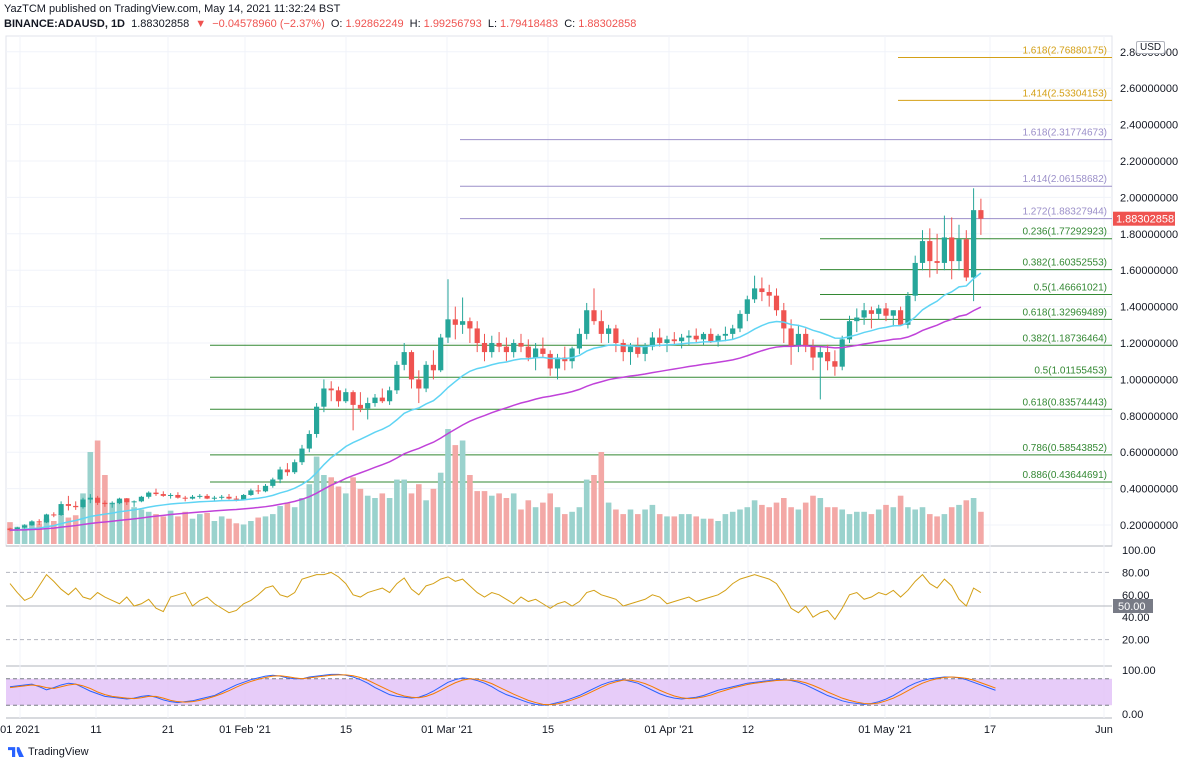  What do you see at coordinates (748, 730) in the screenshot?
I see `x-tick-label: 12` at bounding box center [748, 730].